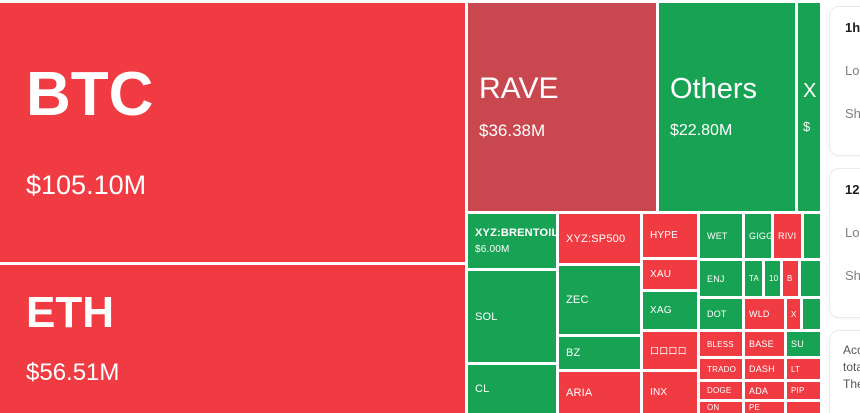  What do you see at coordinates (852, 70) in the screenshot?
I see `card-1h-long-row: Lon` at bounding box center [852, 70].